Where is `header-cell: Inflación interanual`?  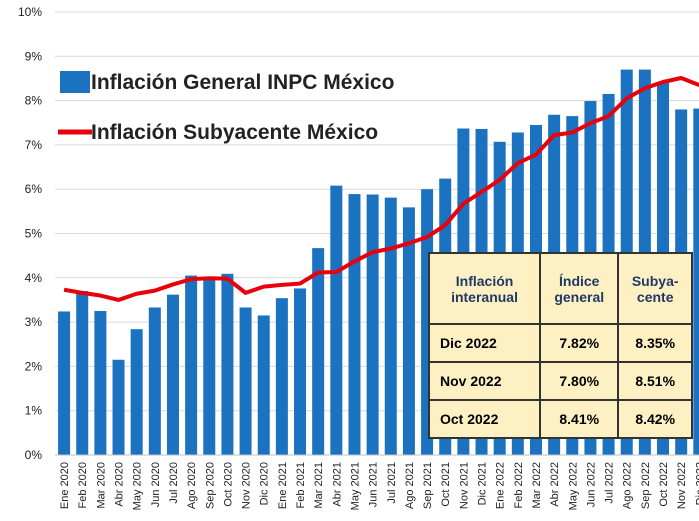 header-cell: Inflación interanual is located at coordinates (484, 288).